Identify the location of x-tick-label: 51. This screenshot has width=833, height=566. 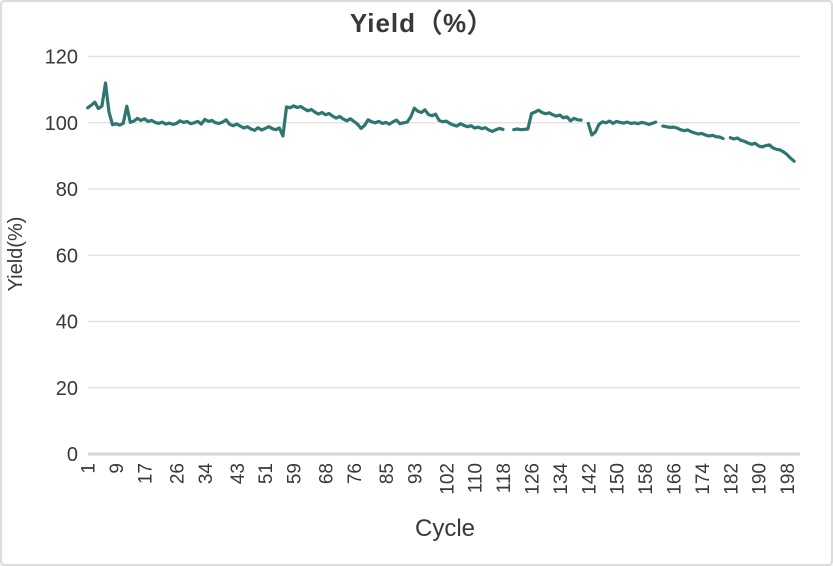
(266, 473).